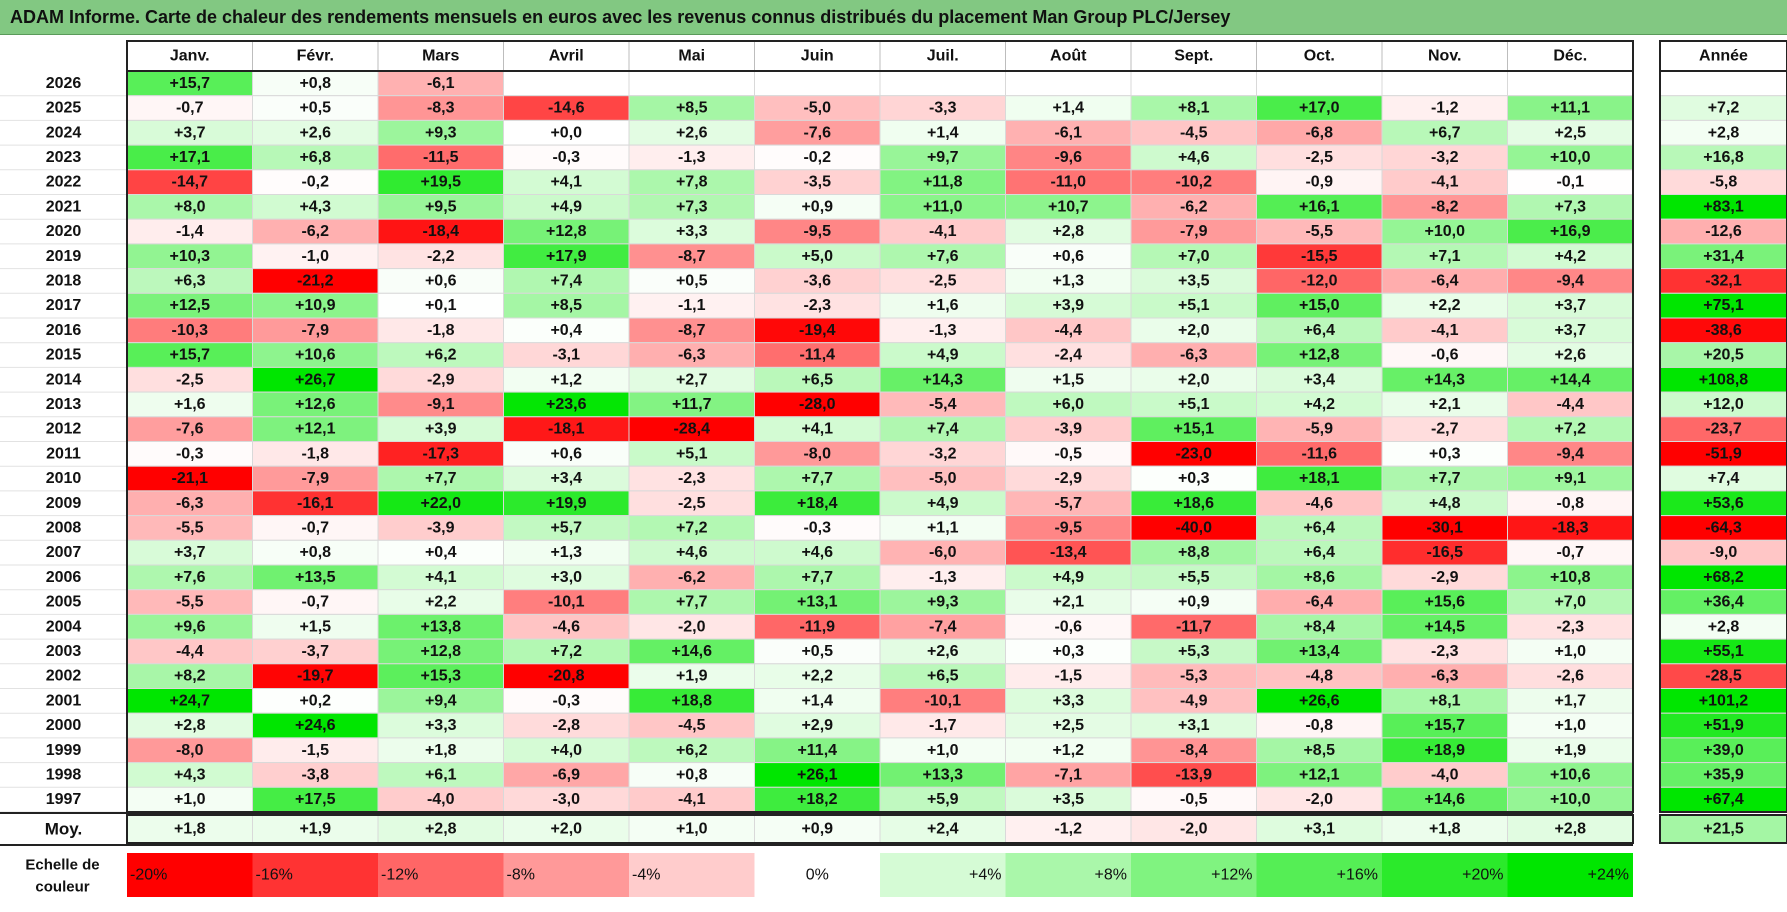  Describe the element at coordinates (1570, 829) in the screenshot. I see `average-value: +2,8` at that location.